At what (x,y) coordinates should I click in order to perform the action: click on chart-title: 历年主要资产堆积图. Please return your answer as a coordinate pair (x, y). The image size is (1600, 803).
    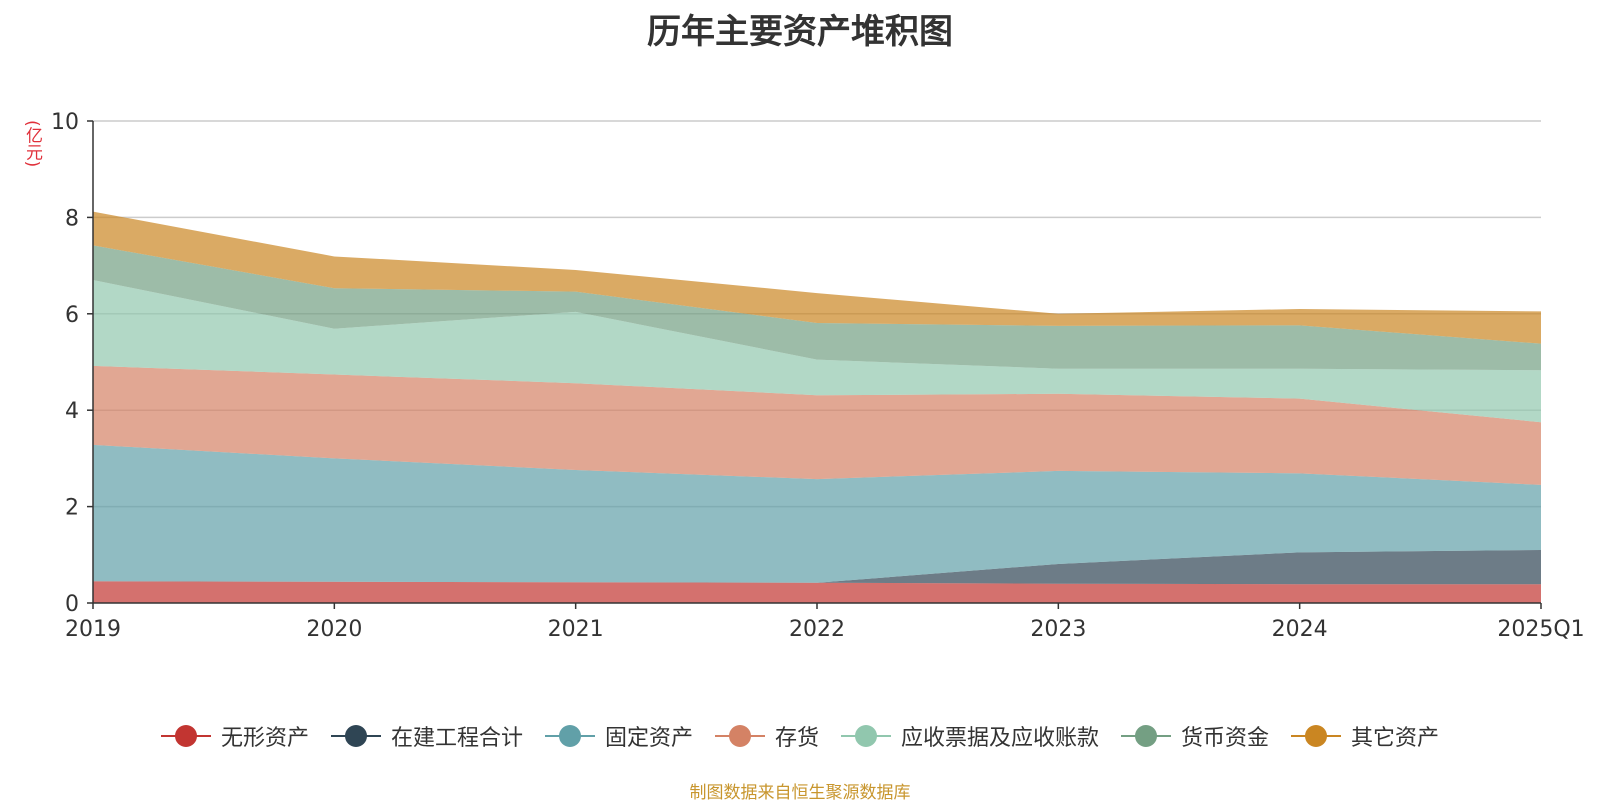
    Looking at the image, I should click on (800, 32).